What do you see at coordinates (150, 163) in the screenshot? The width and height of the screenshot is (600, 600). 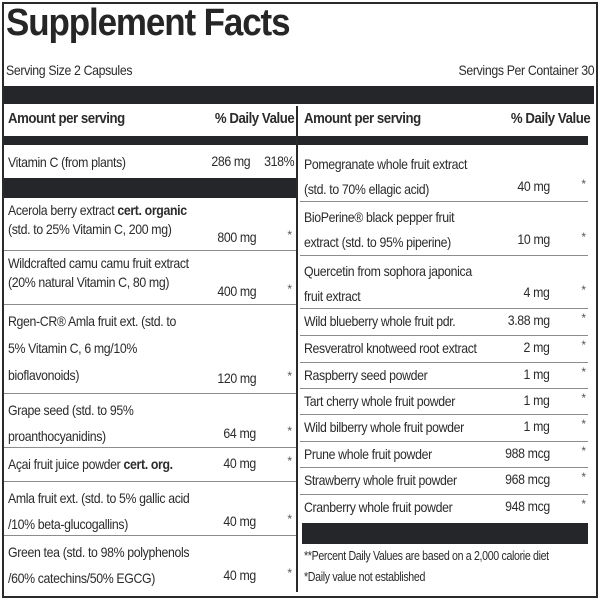 I see `vitamin-c-row: Vitamin C (from plants) 286 mg 318%` at bounding box center [150, 163].